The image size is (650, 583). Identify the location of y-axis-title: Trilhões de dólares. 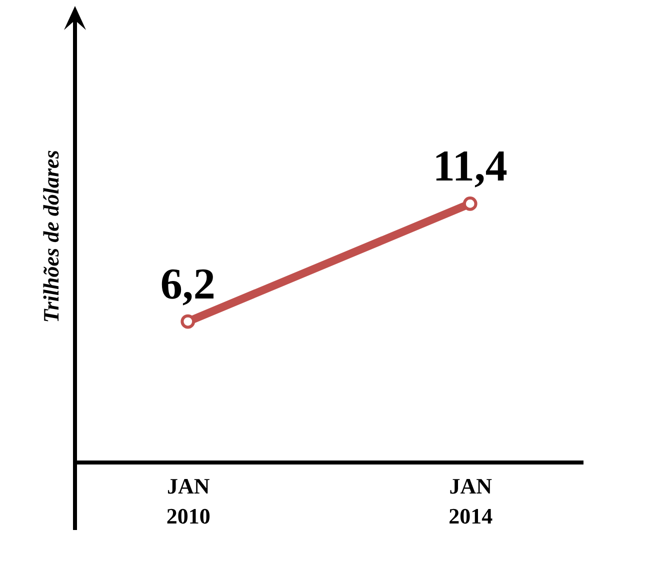
(51, 236).